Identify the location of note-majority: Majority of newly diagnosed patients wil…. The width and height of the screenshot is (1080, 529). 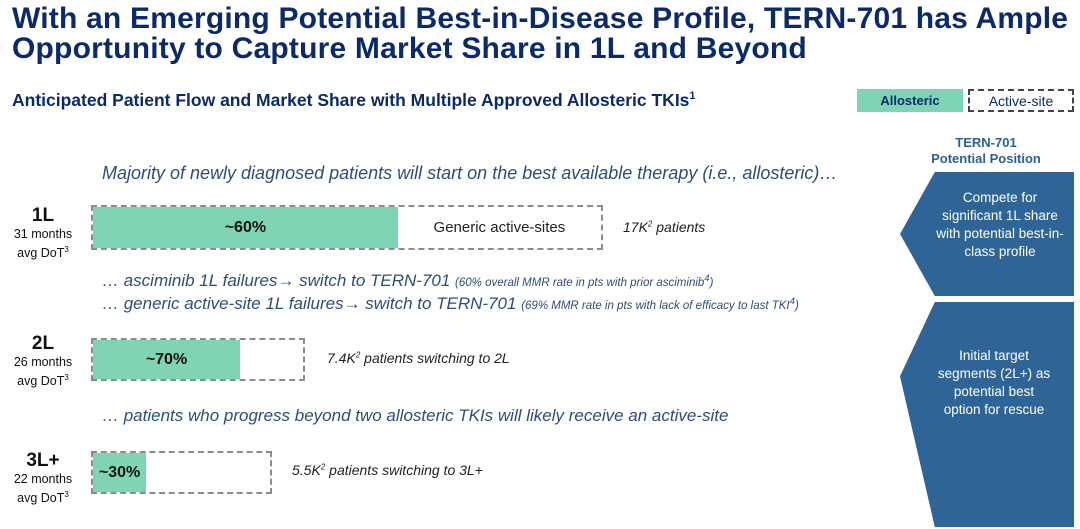
(470, 173).